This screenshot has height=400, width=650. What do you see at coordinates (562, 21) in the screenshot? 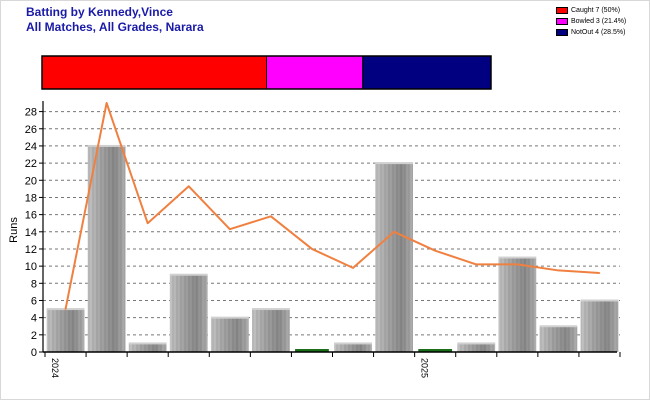
I see `legend-swatch-bowled` at bounding box center [562, 21].